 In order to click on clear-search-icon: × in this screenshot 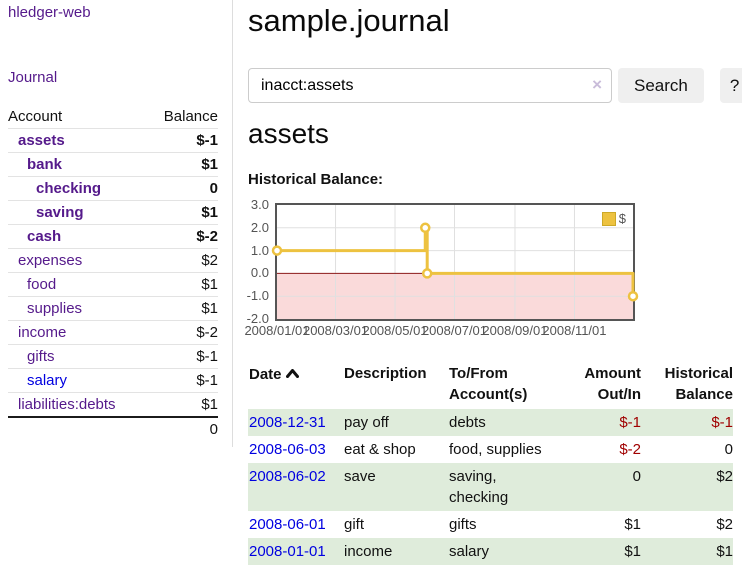, I will do `click(597, 84)`.